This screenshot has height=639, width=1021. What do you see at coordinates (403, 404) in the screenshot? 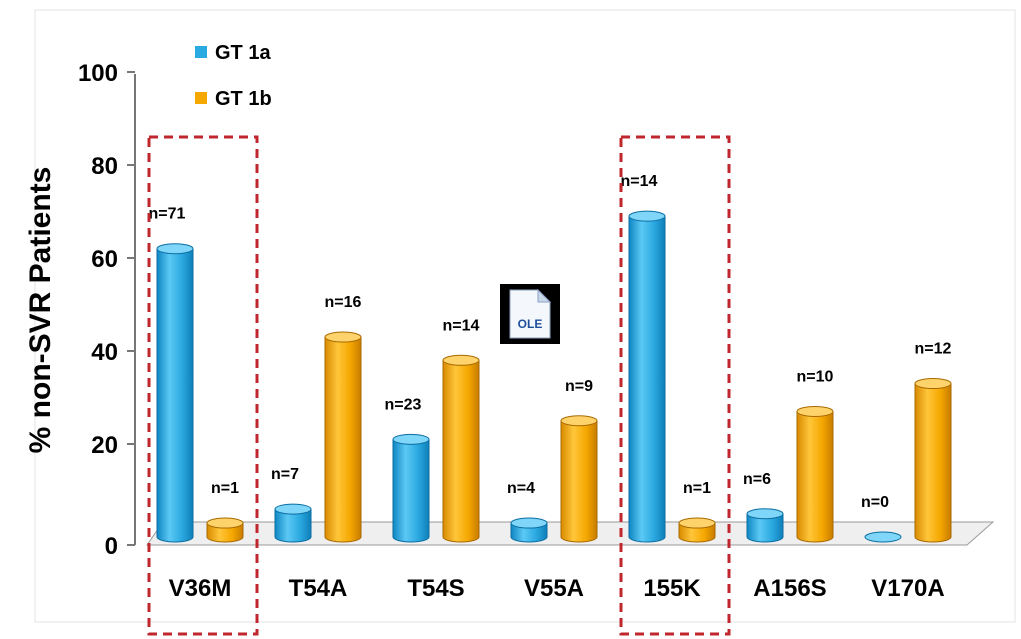
I see `bar-count-label: n=23` at bounding box center [403, 404].